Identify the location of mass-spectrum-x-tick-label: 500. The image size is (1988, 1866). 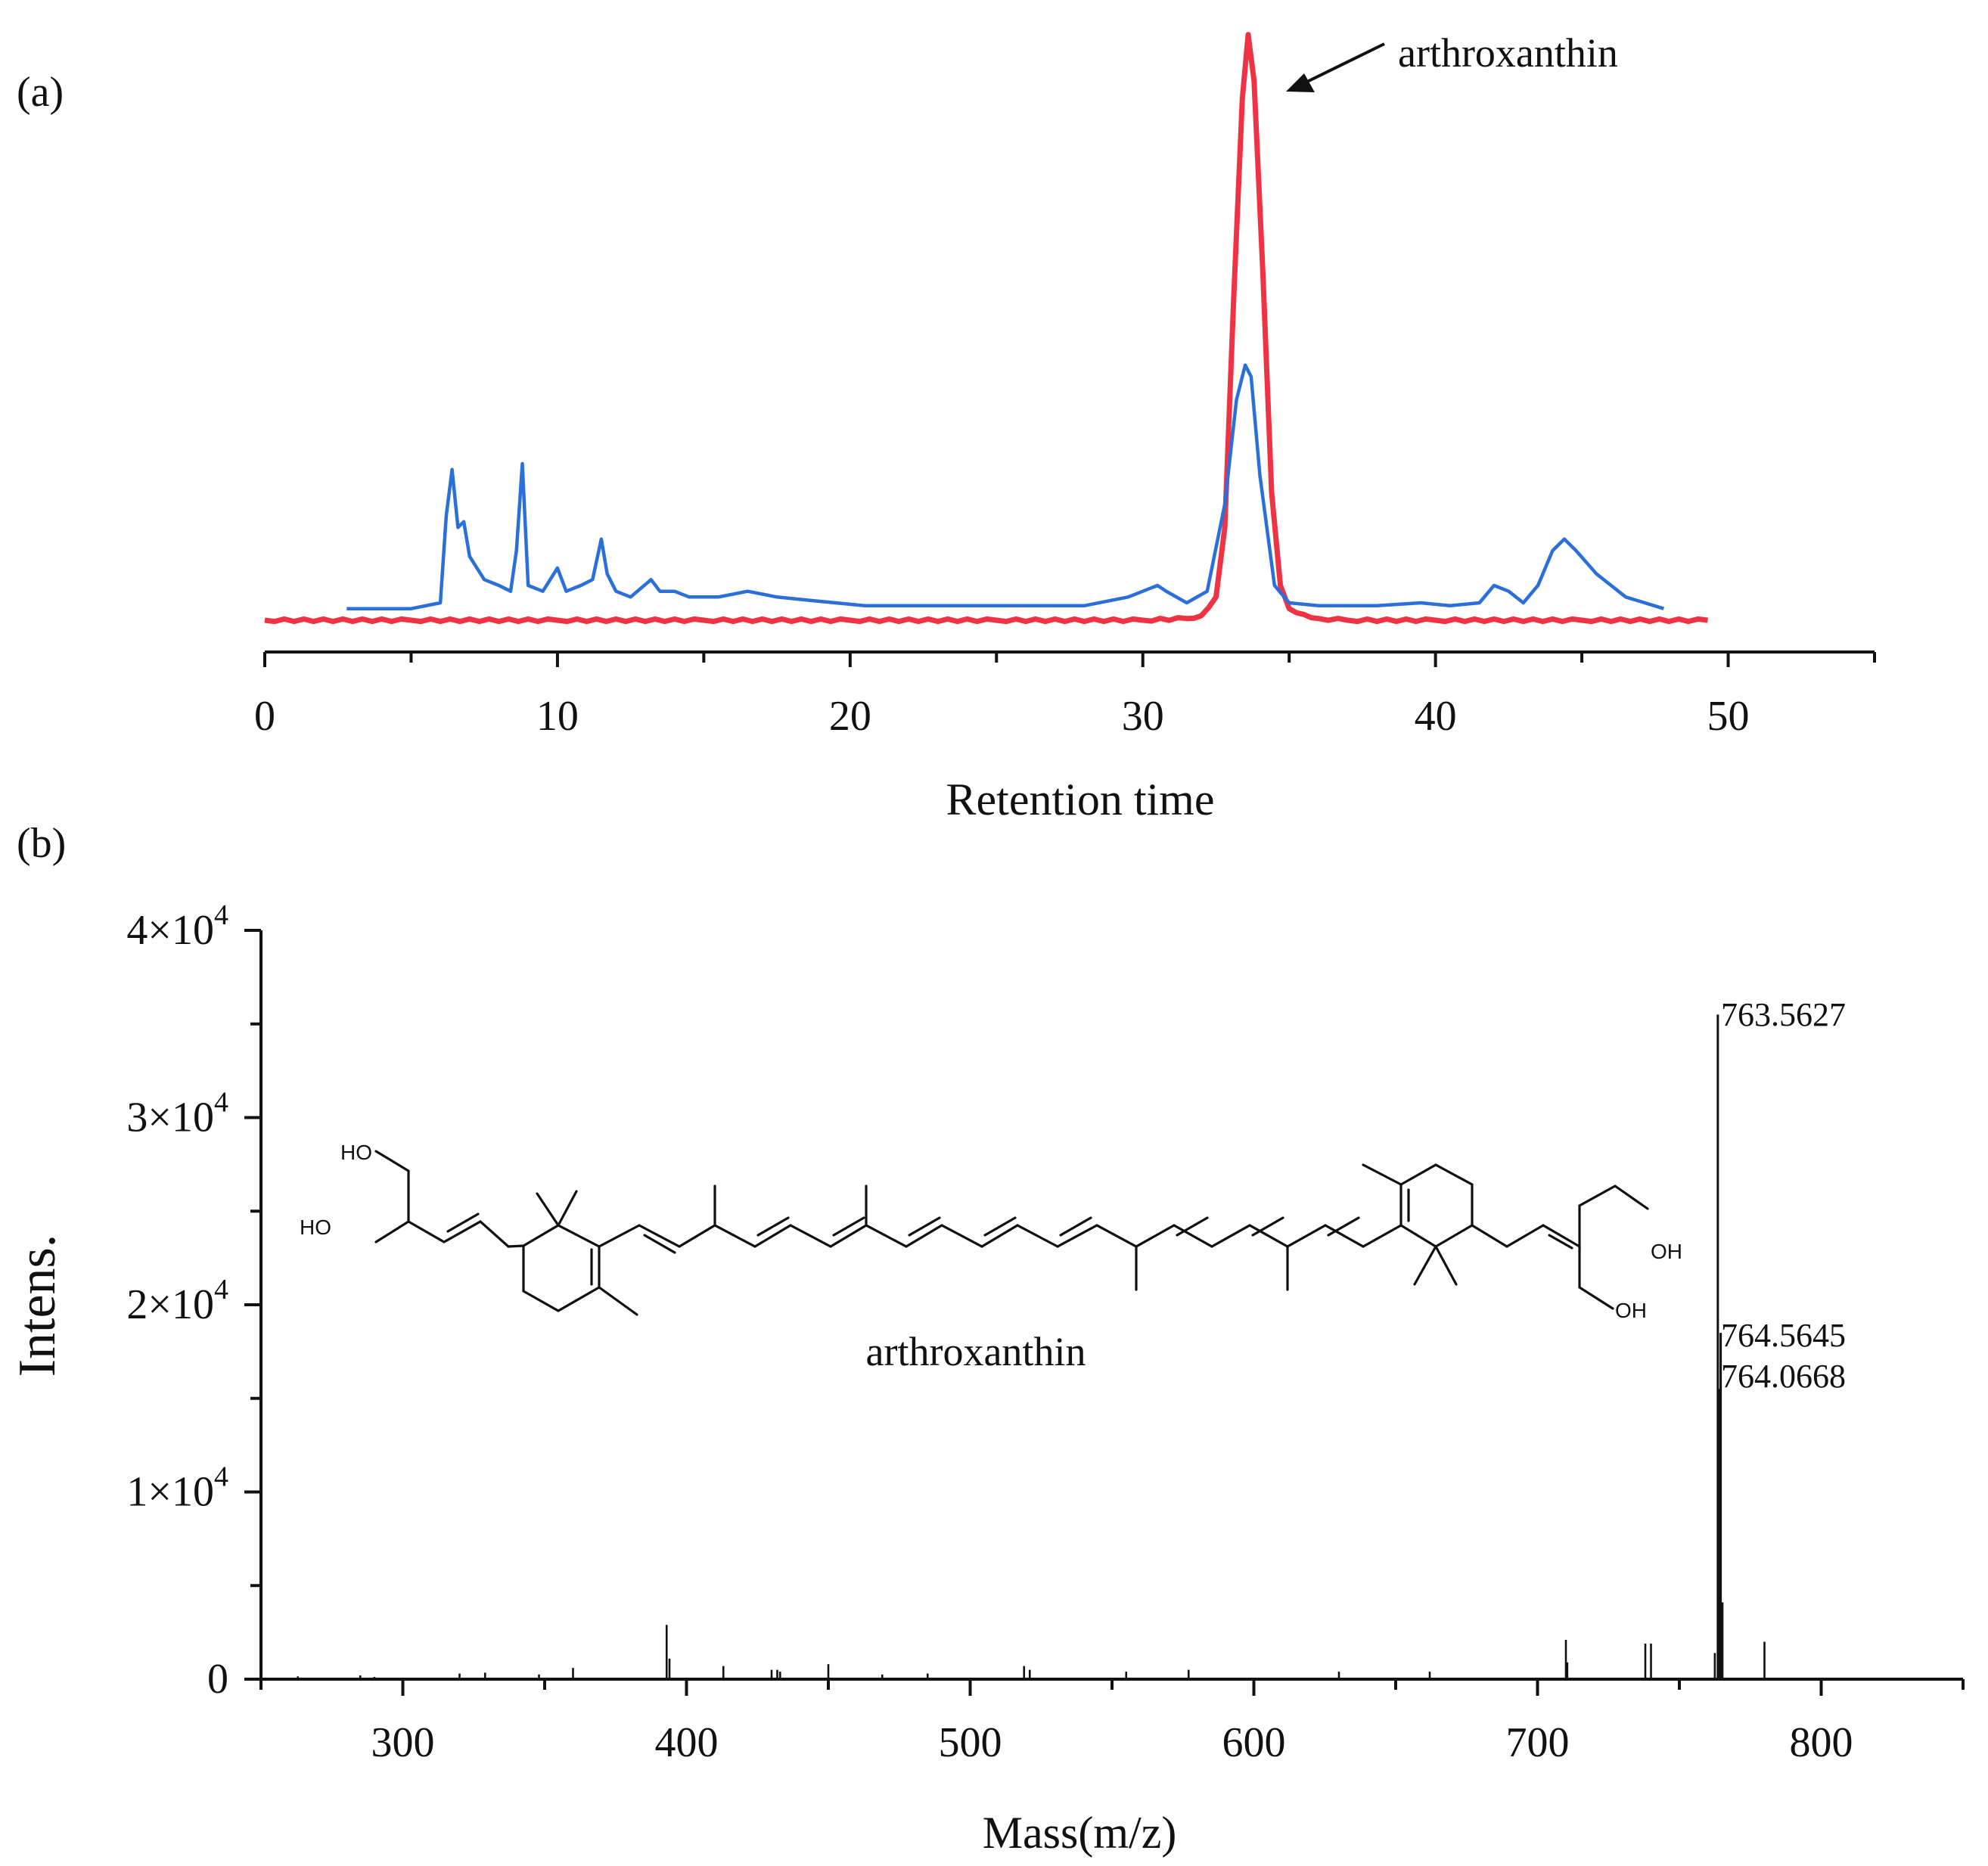
(970, 1742).